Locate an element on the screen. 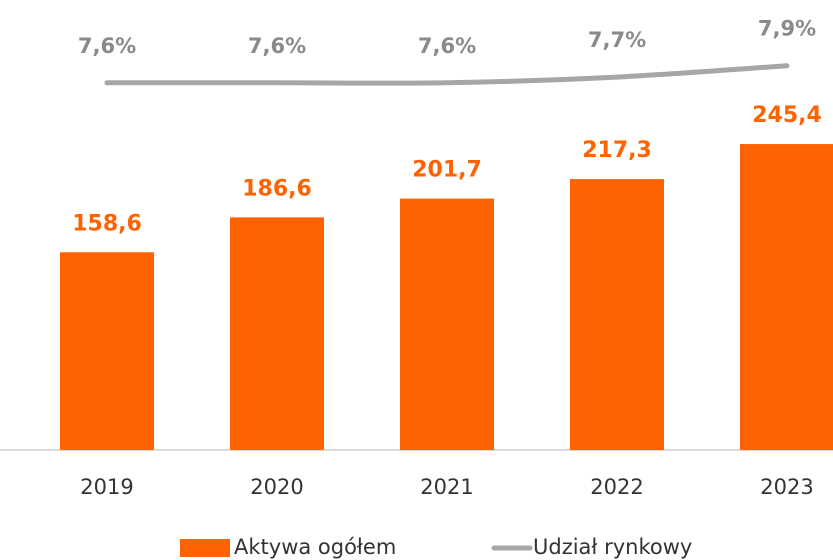  bar-value-label: 158,6 is located at coordinates (107, 223).